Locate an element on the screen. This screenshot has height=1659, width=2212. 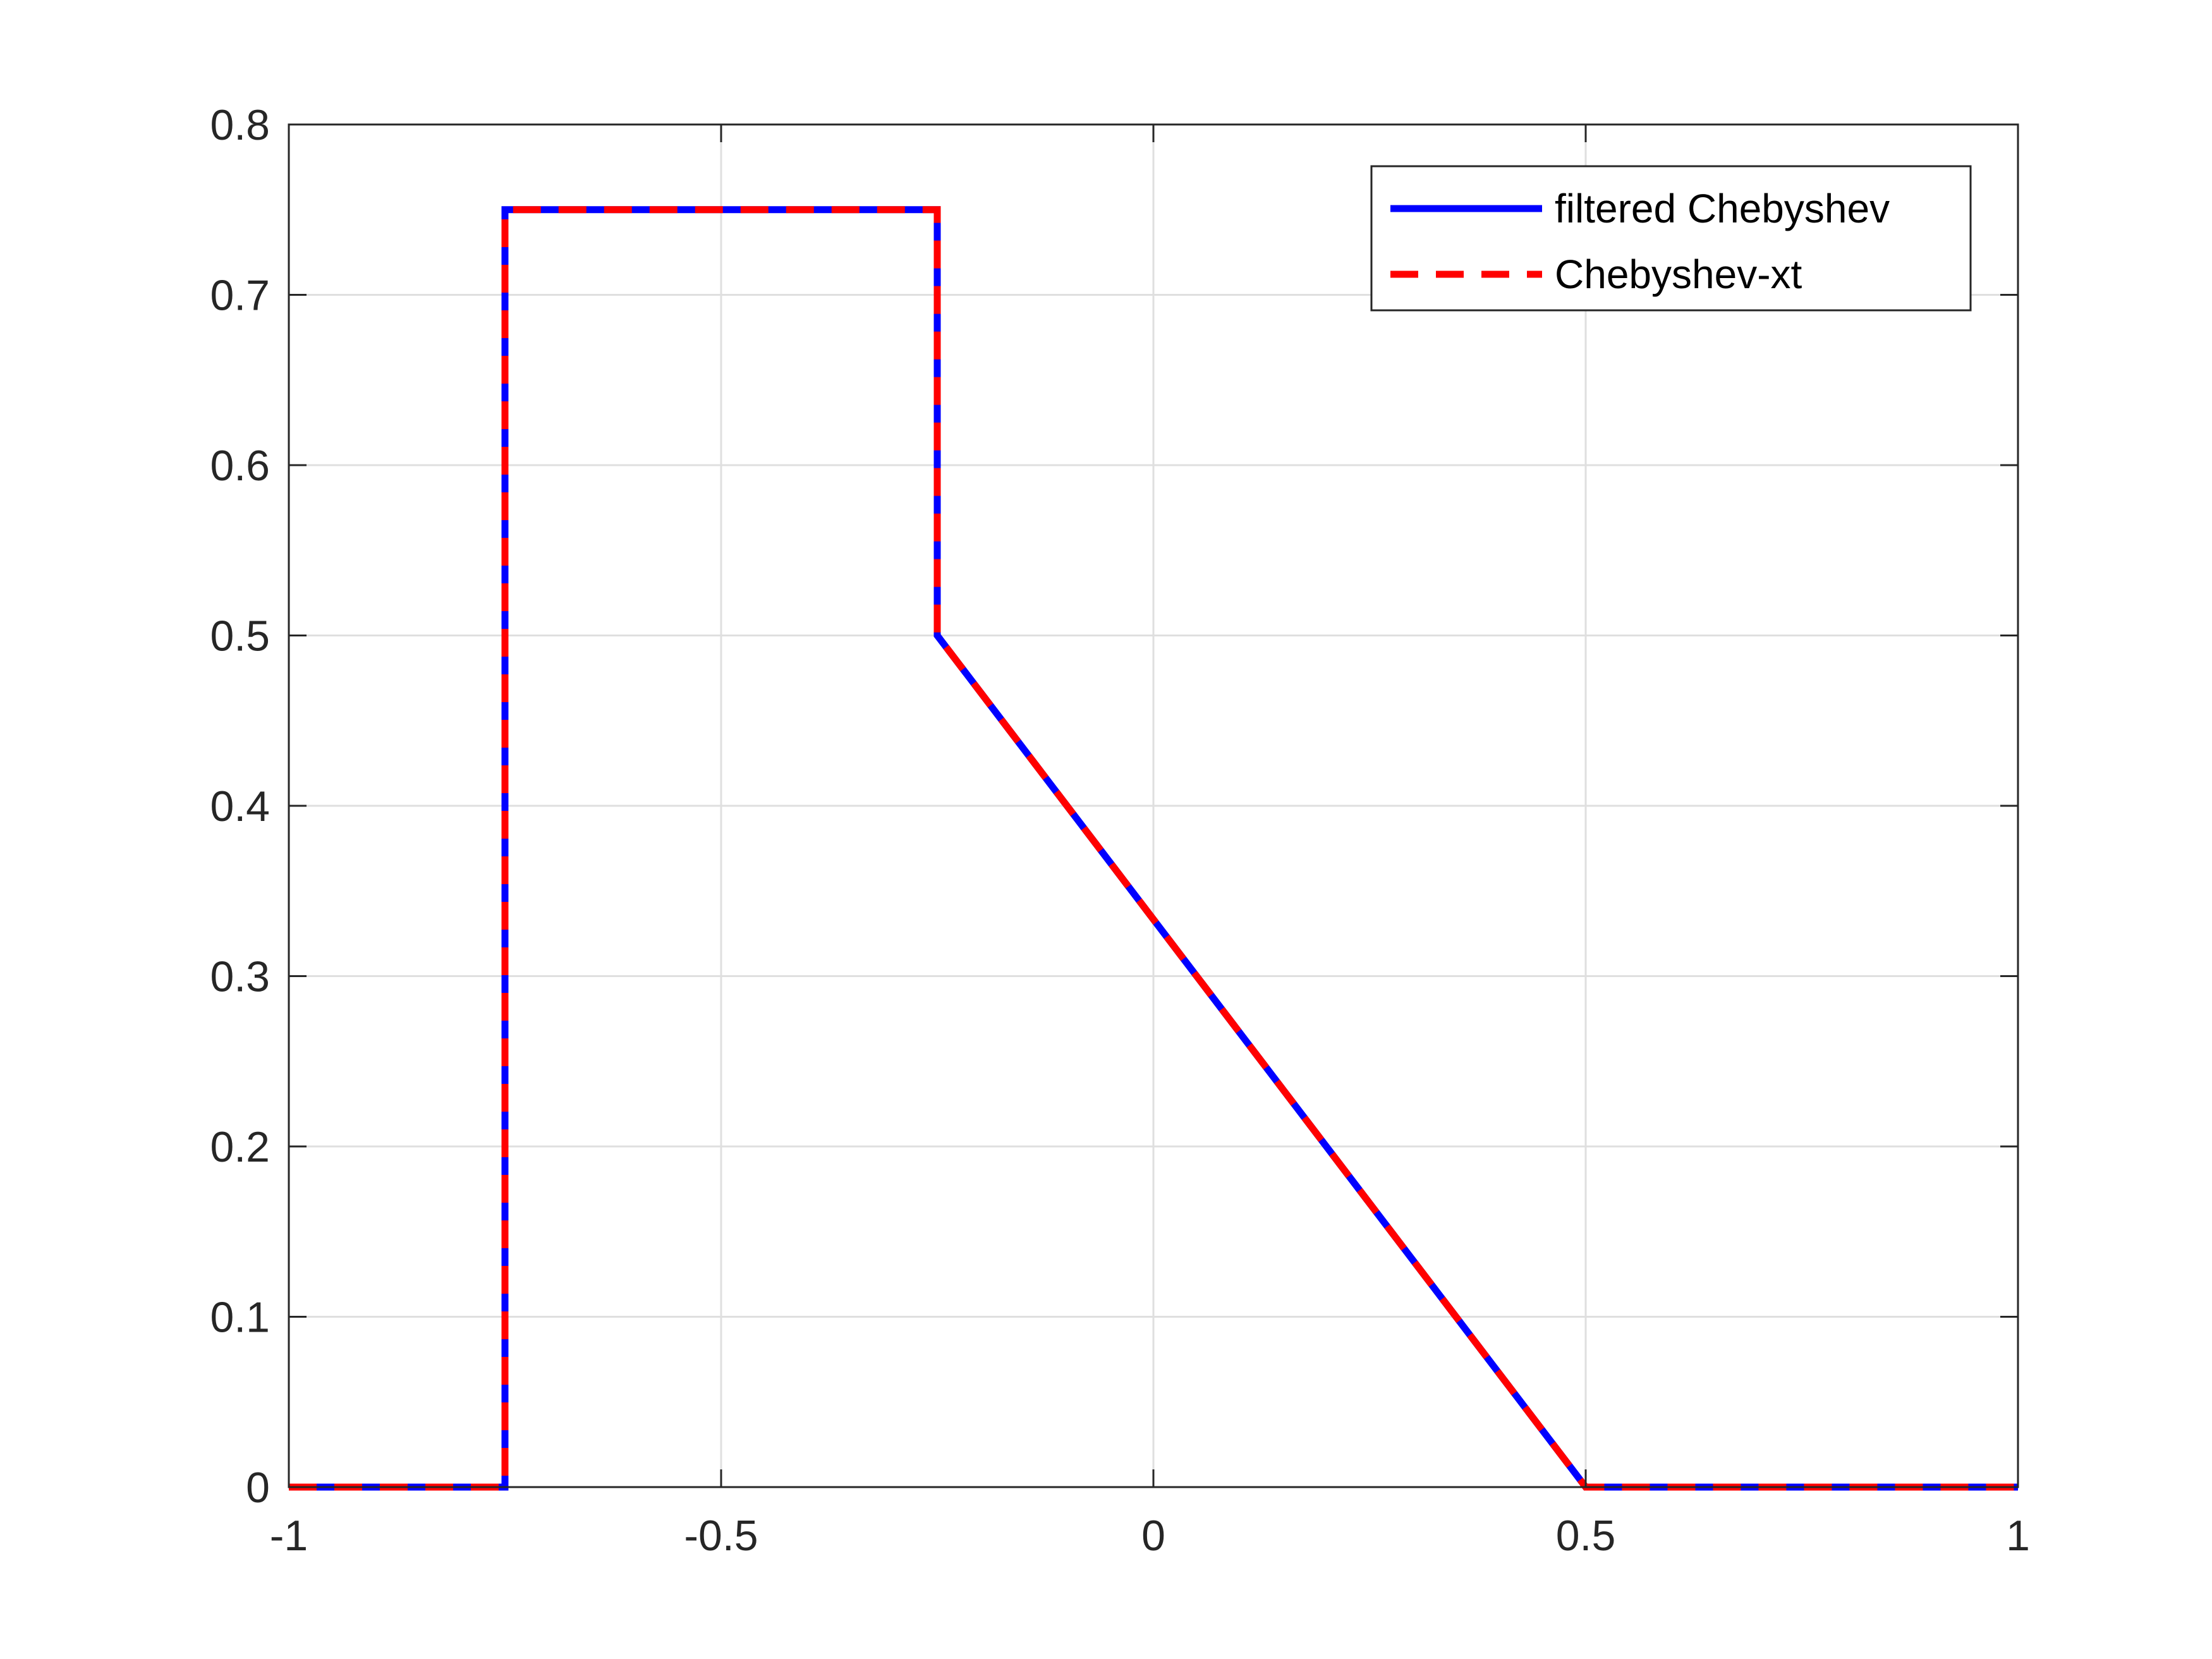
x-tick-labels: -1 -0.5 0 0.5 1 is located at coordinates (1150, 1536).